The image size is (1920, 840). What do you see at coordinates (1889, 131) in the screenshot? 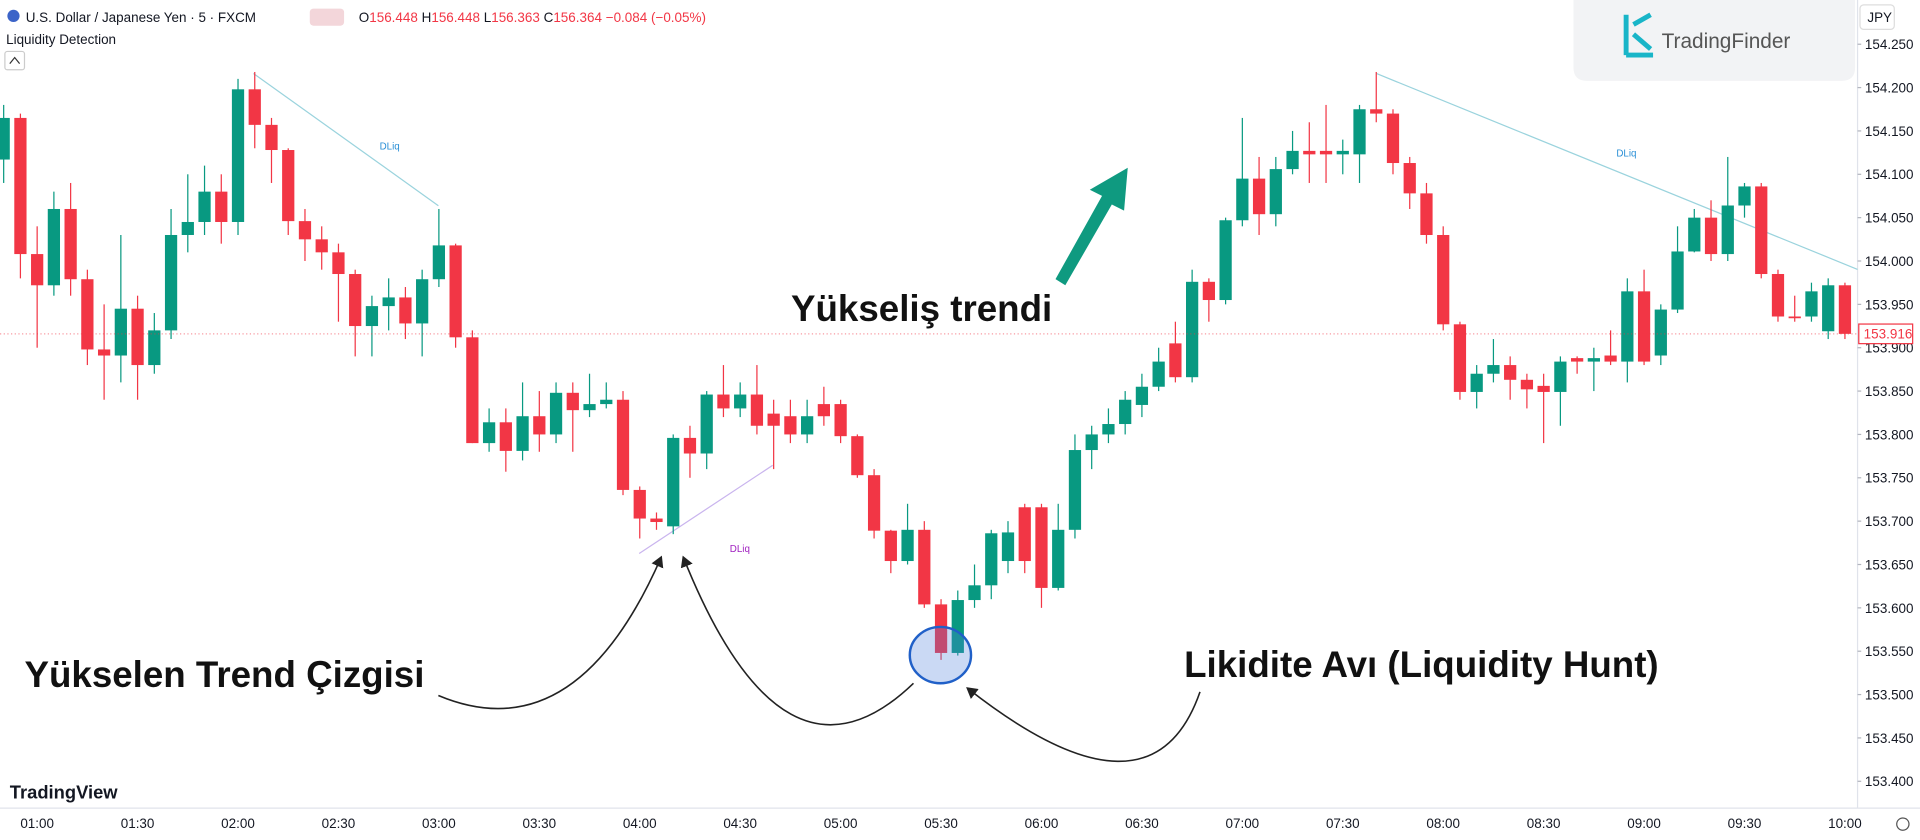
I see `y-tick-label: 154.150` at bounding box center [1889, 131].